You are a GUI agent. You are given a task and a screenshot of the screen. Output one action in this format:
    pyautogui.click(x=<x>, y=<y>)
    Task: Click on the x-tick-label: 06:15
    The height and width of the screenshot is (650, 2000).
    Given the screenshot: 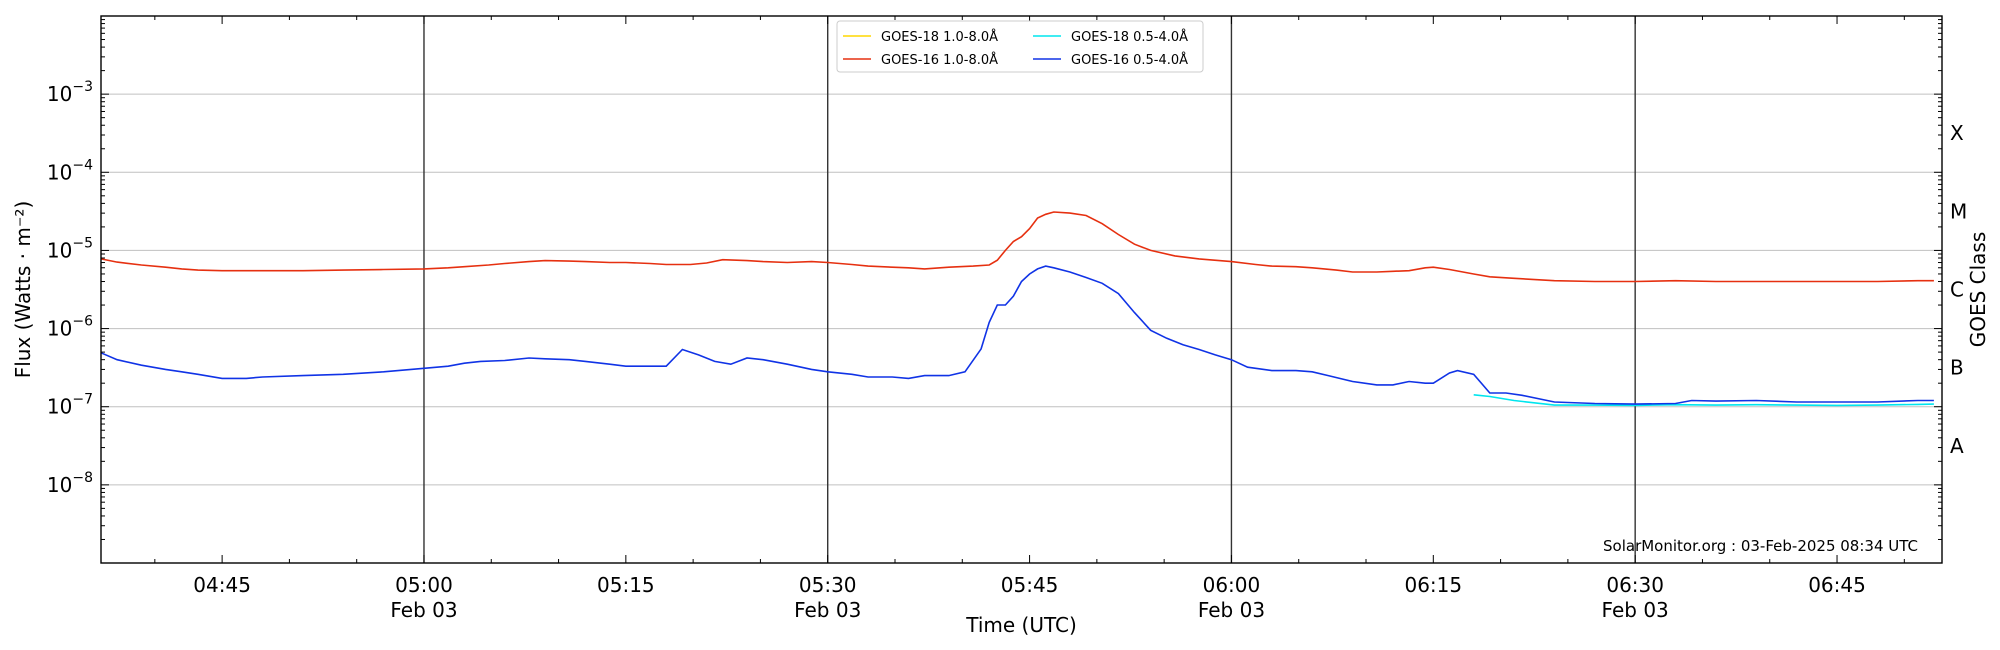 What is the action you would take?
    pyautogui.click(x=1433, y=585)
    